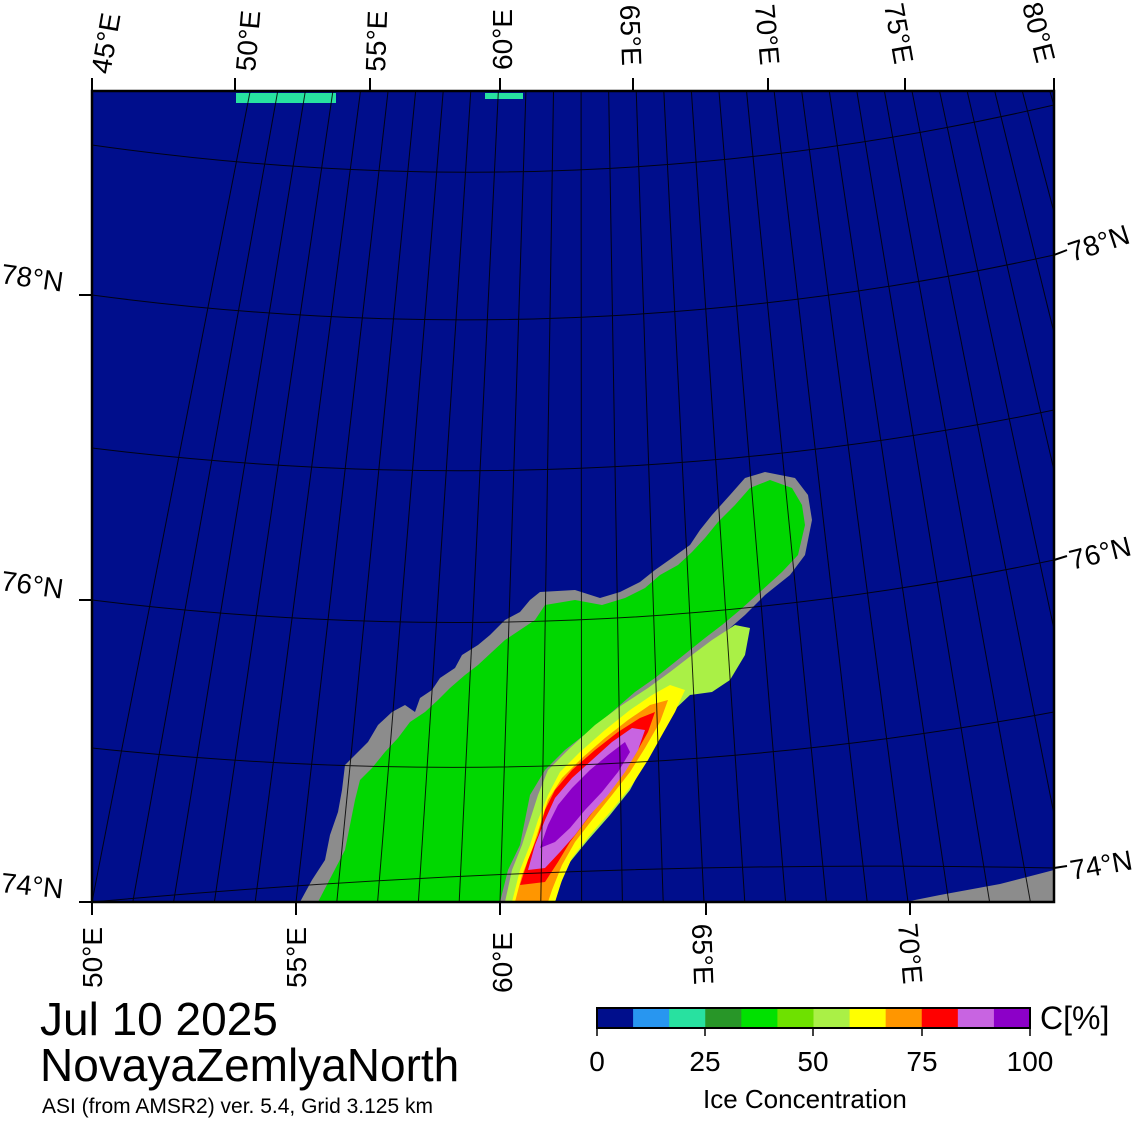 The image size is (1147, 1123). What do you see at coordinates (597, 1061) in the screenshot?
I see `colorbar-tick-label: 0` at bounding box center [597, 1061].